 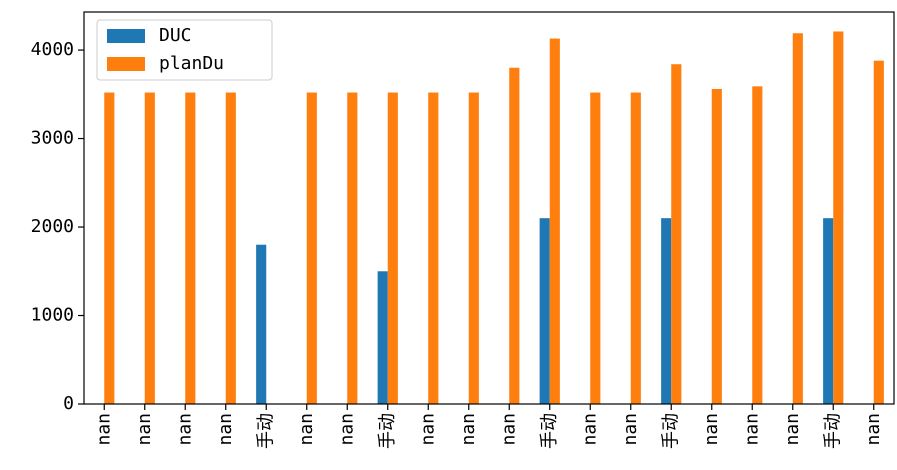 What do you see at coordinates (68, 403) in the screenshot?
I see `y-tick-label: 0` at bounding box center [68, 403].